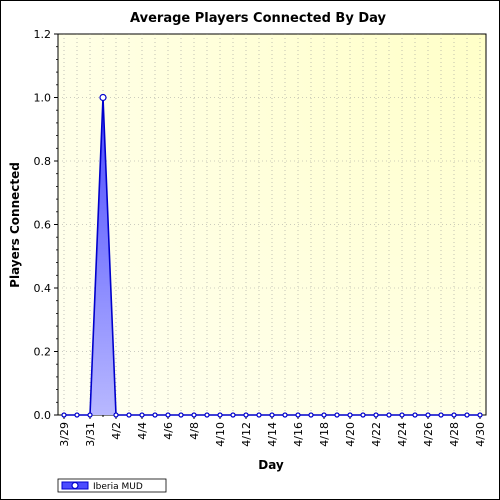  What do you see at coordinates (15, 225) in the screenshot?
I see `y-axis-title: Players Connected` at bounding box center [15, 225].